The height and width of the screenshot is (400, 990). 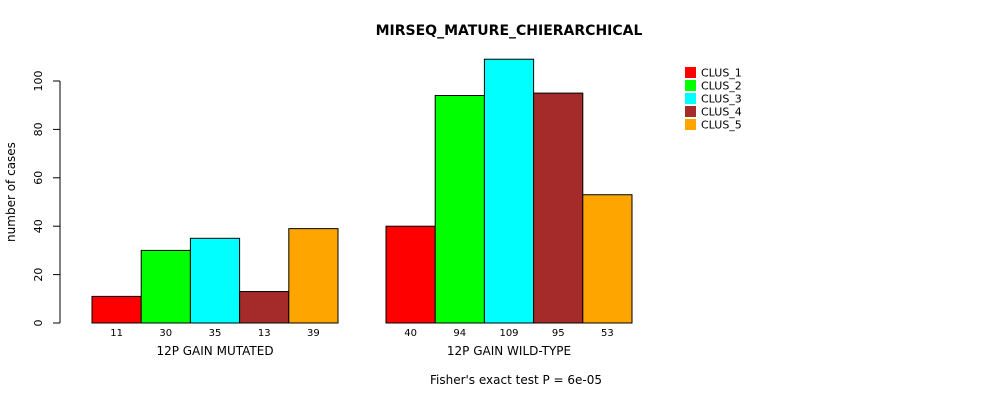 What do you see at coordinates (116, 333) in the screenshot?
I see `bar-count-label: 11` at bounding box center [116, 333].